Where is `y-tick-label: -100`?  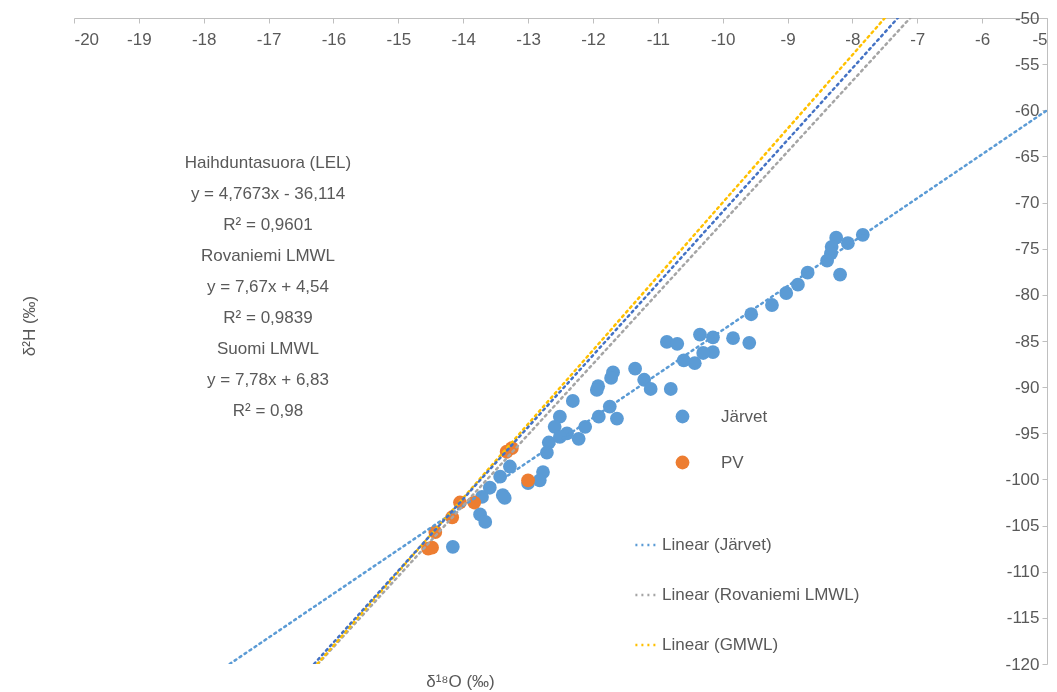 y-tick-label: -100 is located at coordinates (1022, 479).